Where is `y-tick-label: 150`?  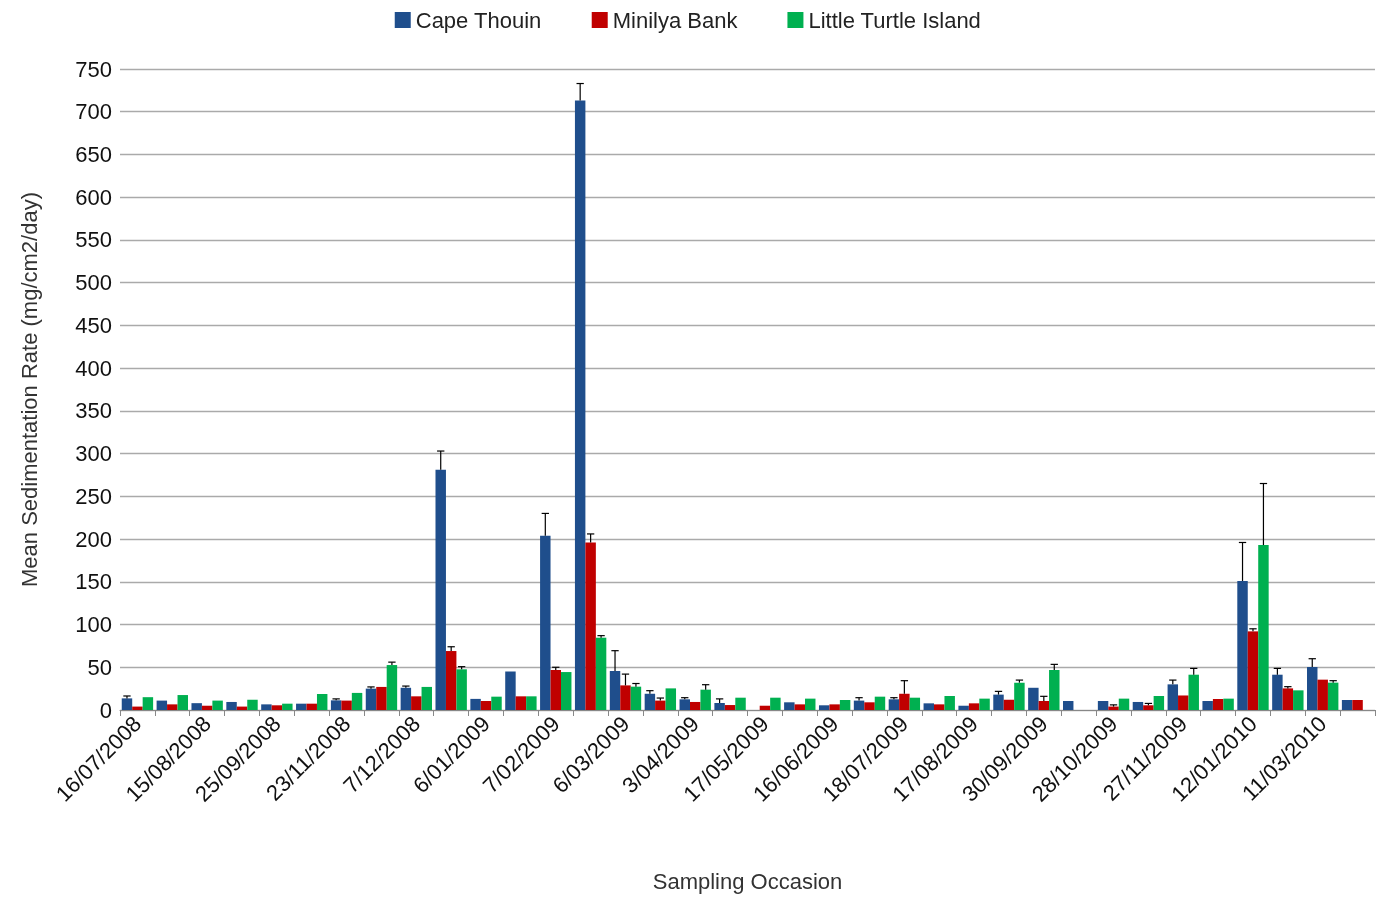
y-tick-label: 150 is located at coordinates (93, 582).